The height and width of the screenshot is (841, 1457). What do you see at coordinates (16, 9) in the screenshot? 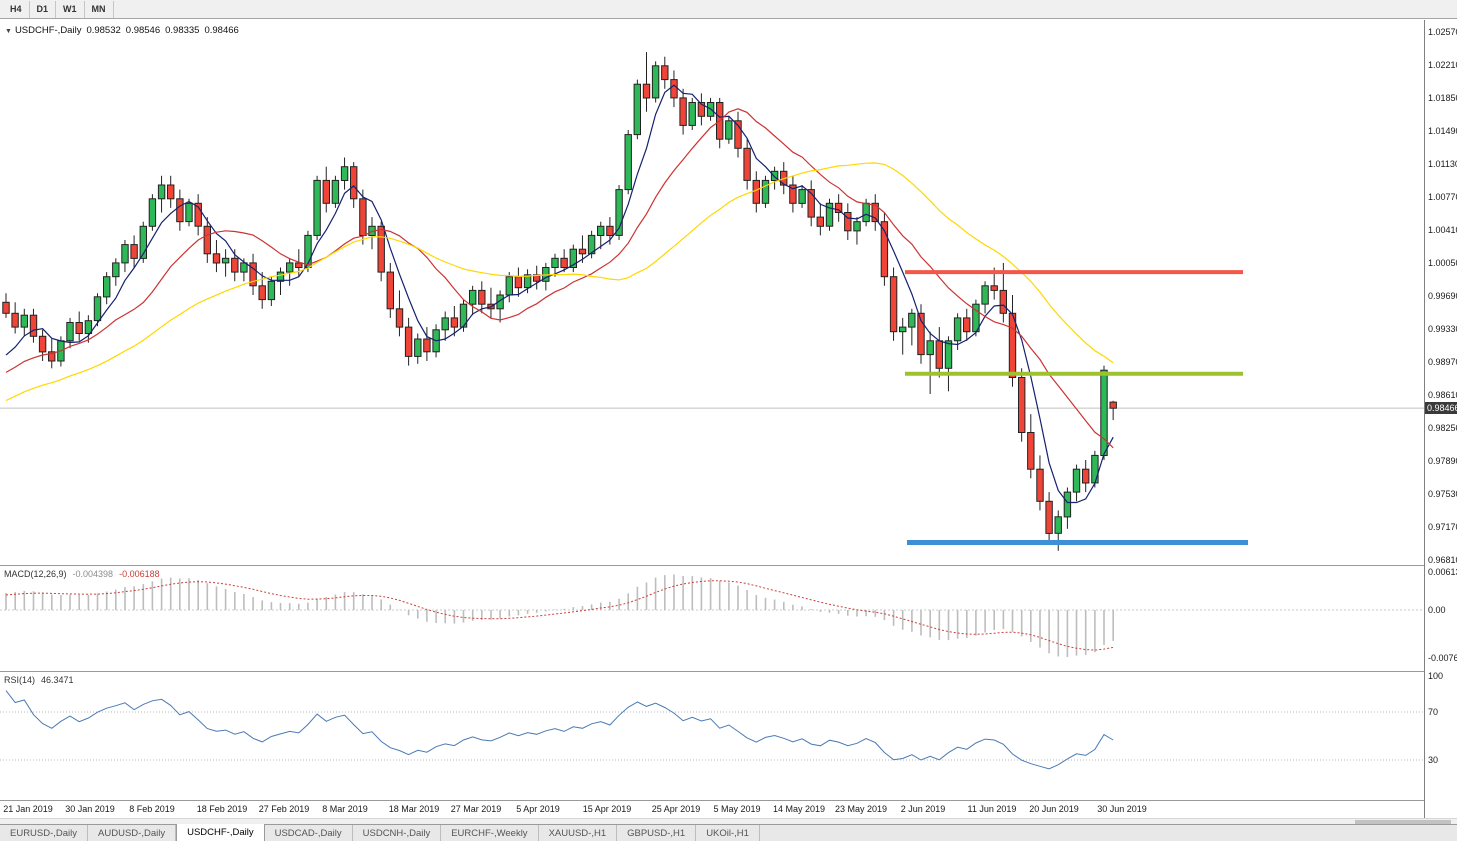
I see `timeframe-button-h4: H4` at bounding box center [16, 9].